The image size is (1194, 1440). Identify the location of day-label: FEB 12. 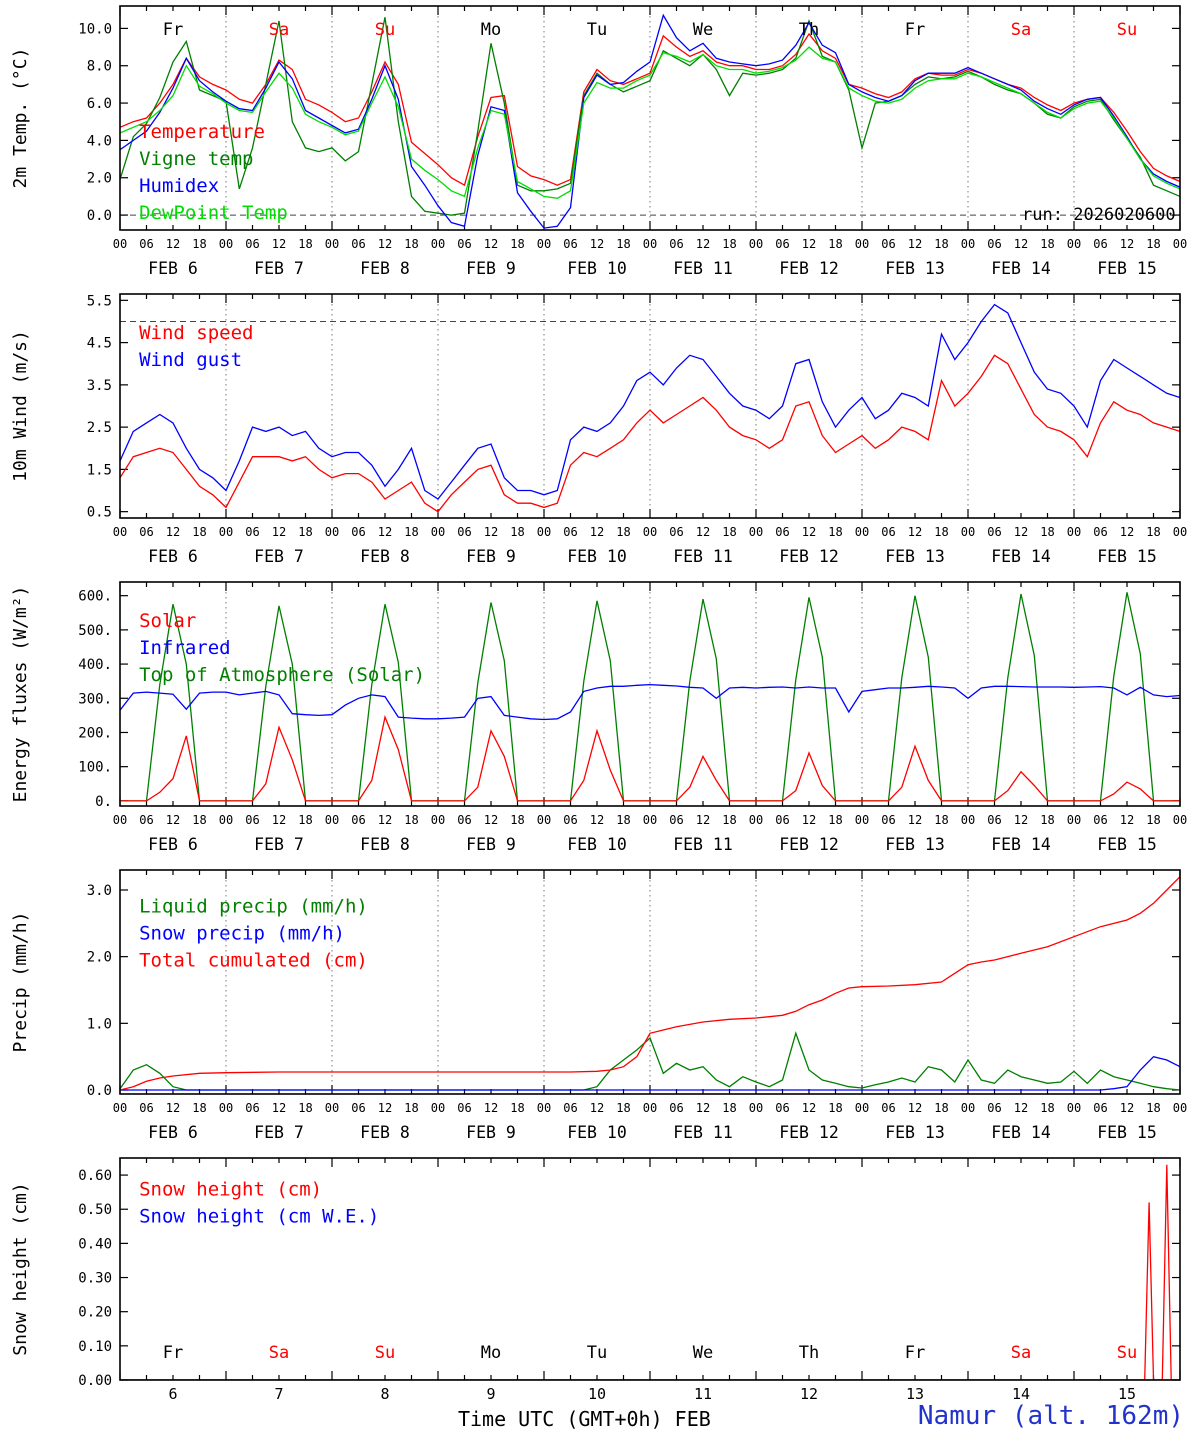
(809, 556).